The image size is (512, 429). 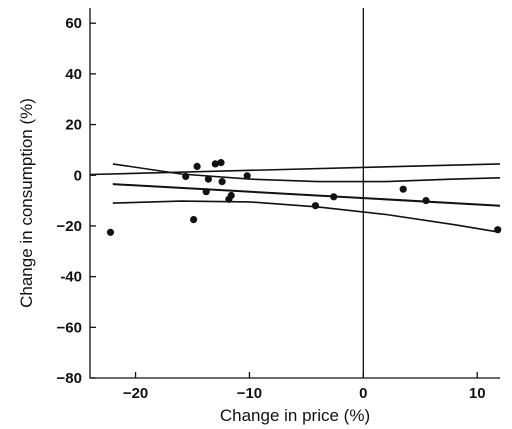 I want to click on y-tick-label: −80, so click(x=69, y=378).